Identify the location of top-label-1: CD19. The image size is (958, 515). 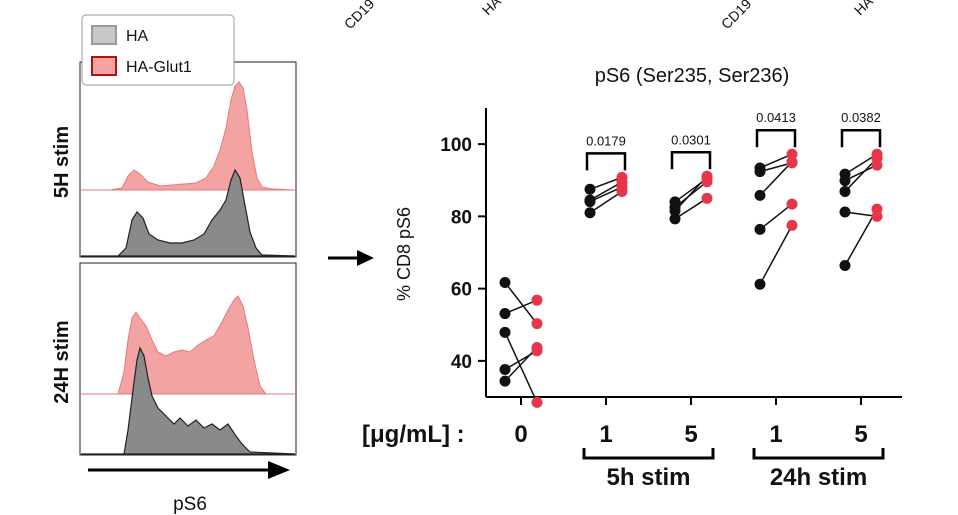
(359, 16).